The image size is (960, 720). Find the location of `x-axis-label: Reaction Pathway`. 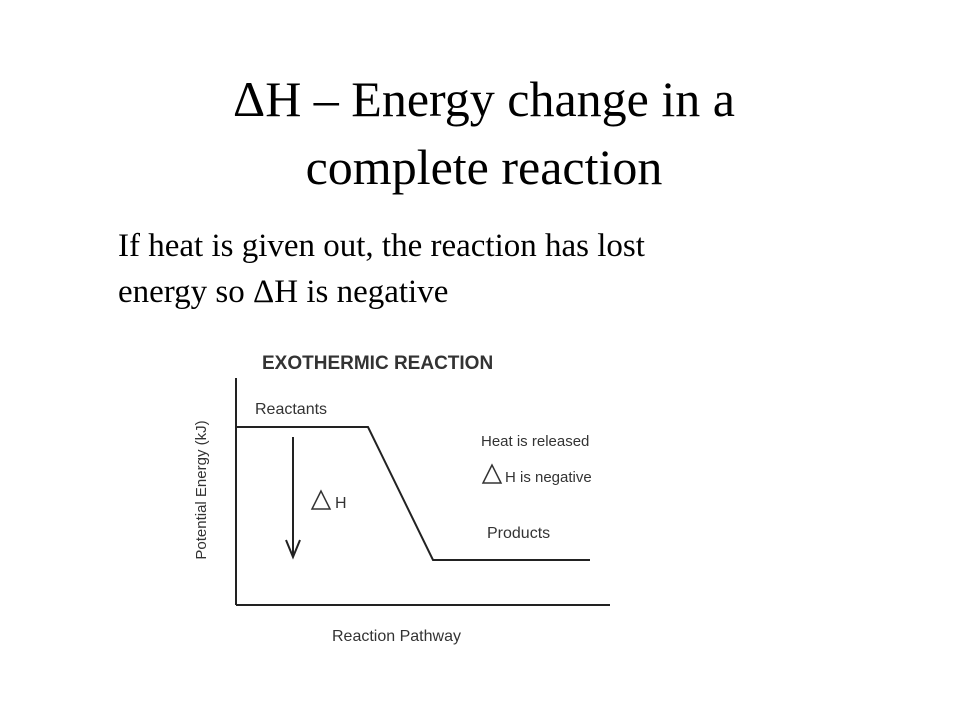

x-axis-label: Reaction Pathway is located at coordinates (396, 636).